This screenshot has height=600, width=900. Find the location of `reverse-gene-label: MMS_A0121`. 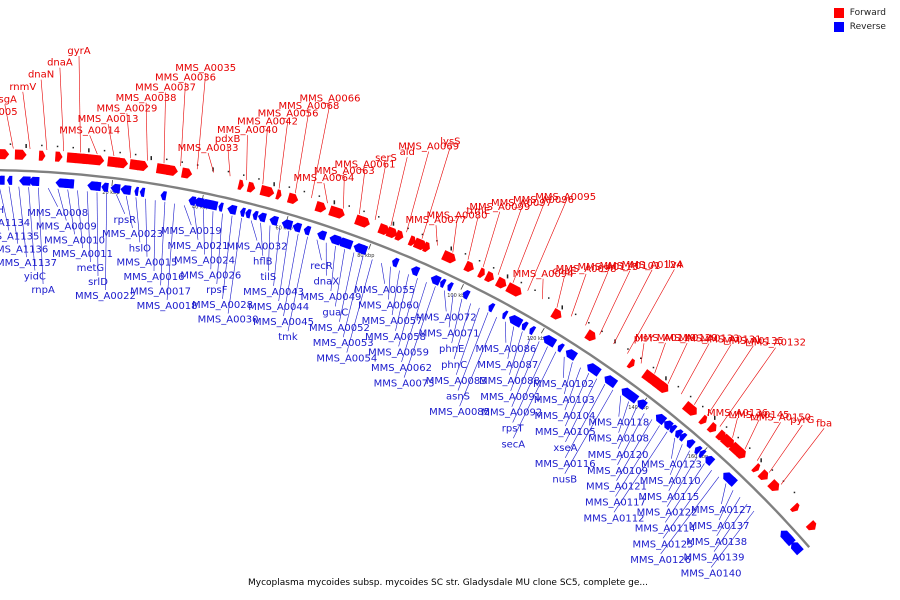

reverse-gene-label: MMS_A0121 is located at coordinates (616, 487).